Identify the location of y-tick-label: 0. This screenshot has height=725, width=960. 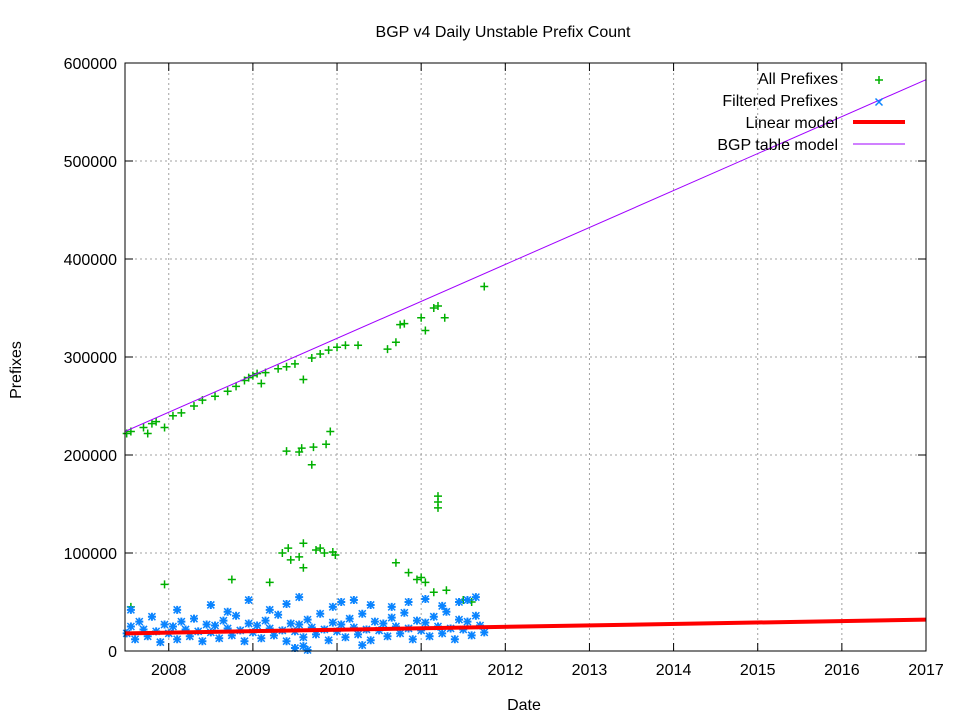
(112, 652).